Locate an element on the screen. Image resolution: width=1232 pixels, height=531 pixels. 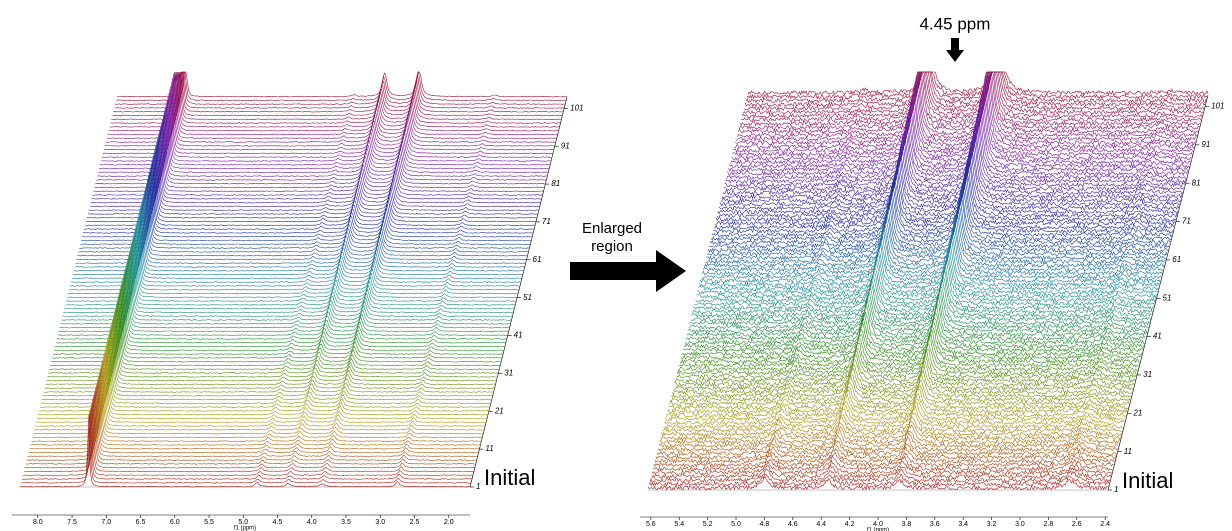
peak-annotation: 4.45 ppm is located at coordinates (955, 23).